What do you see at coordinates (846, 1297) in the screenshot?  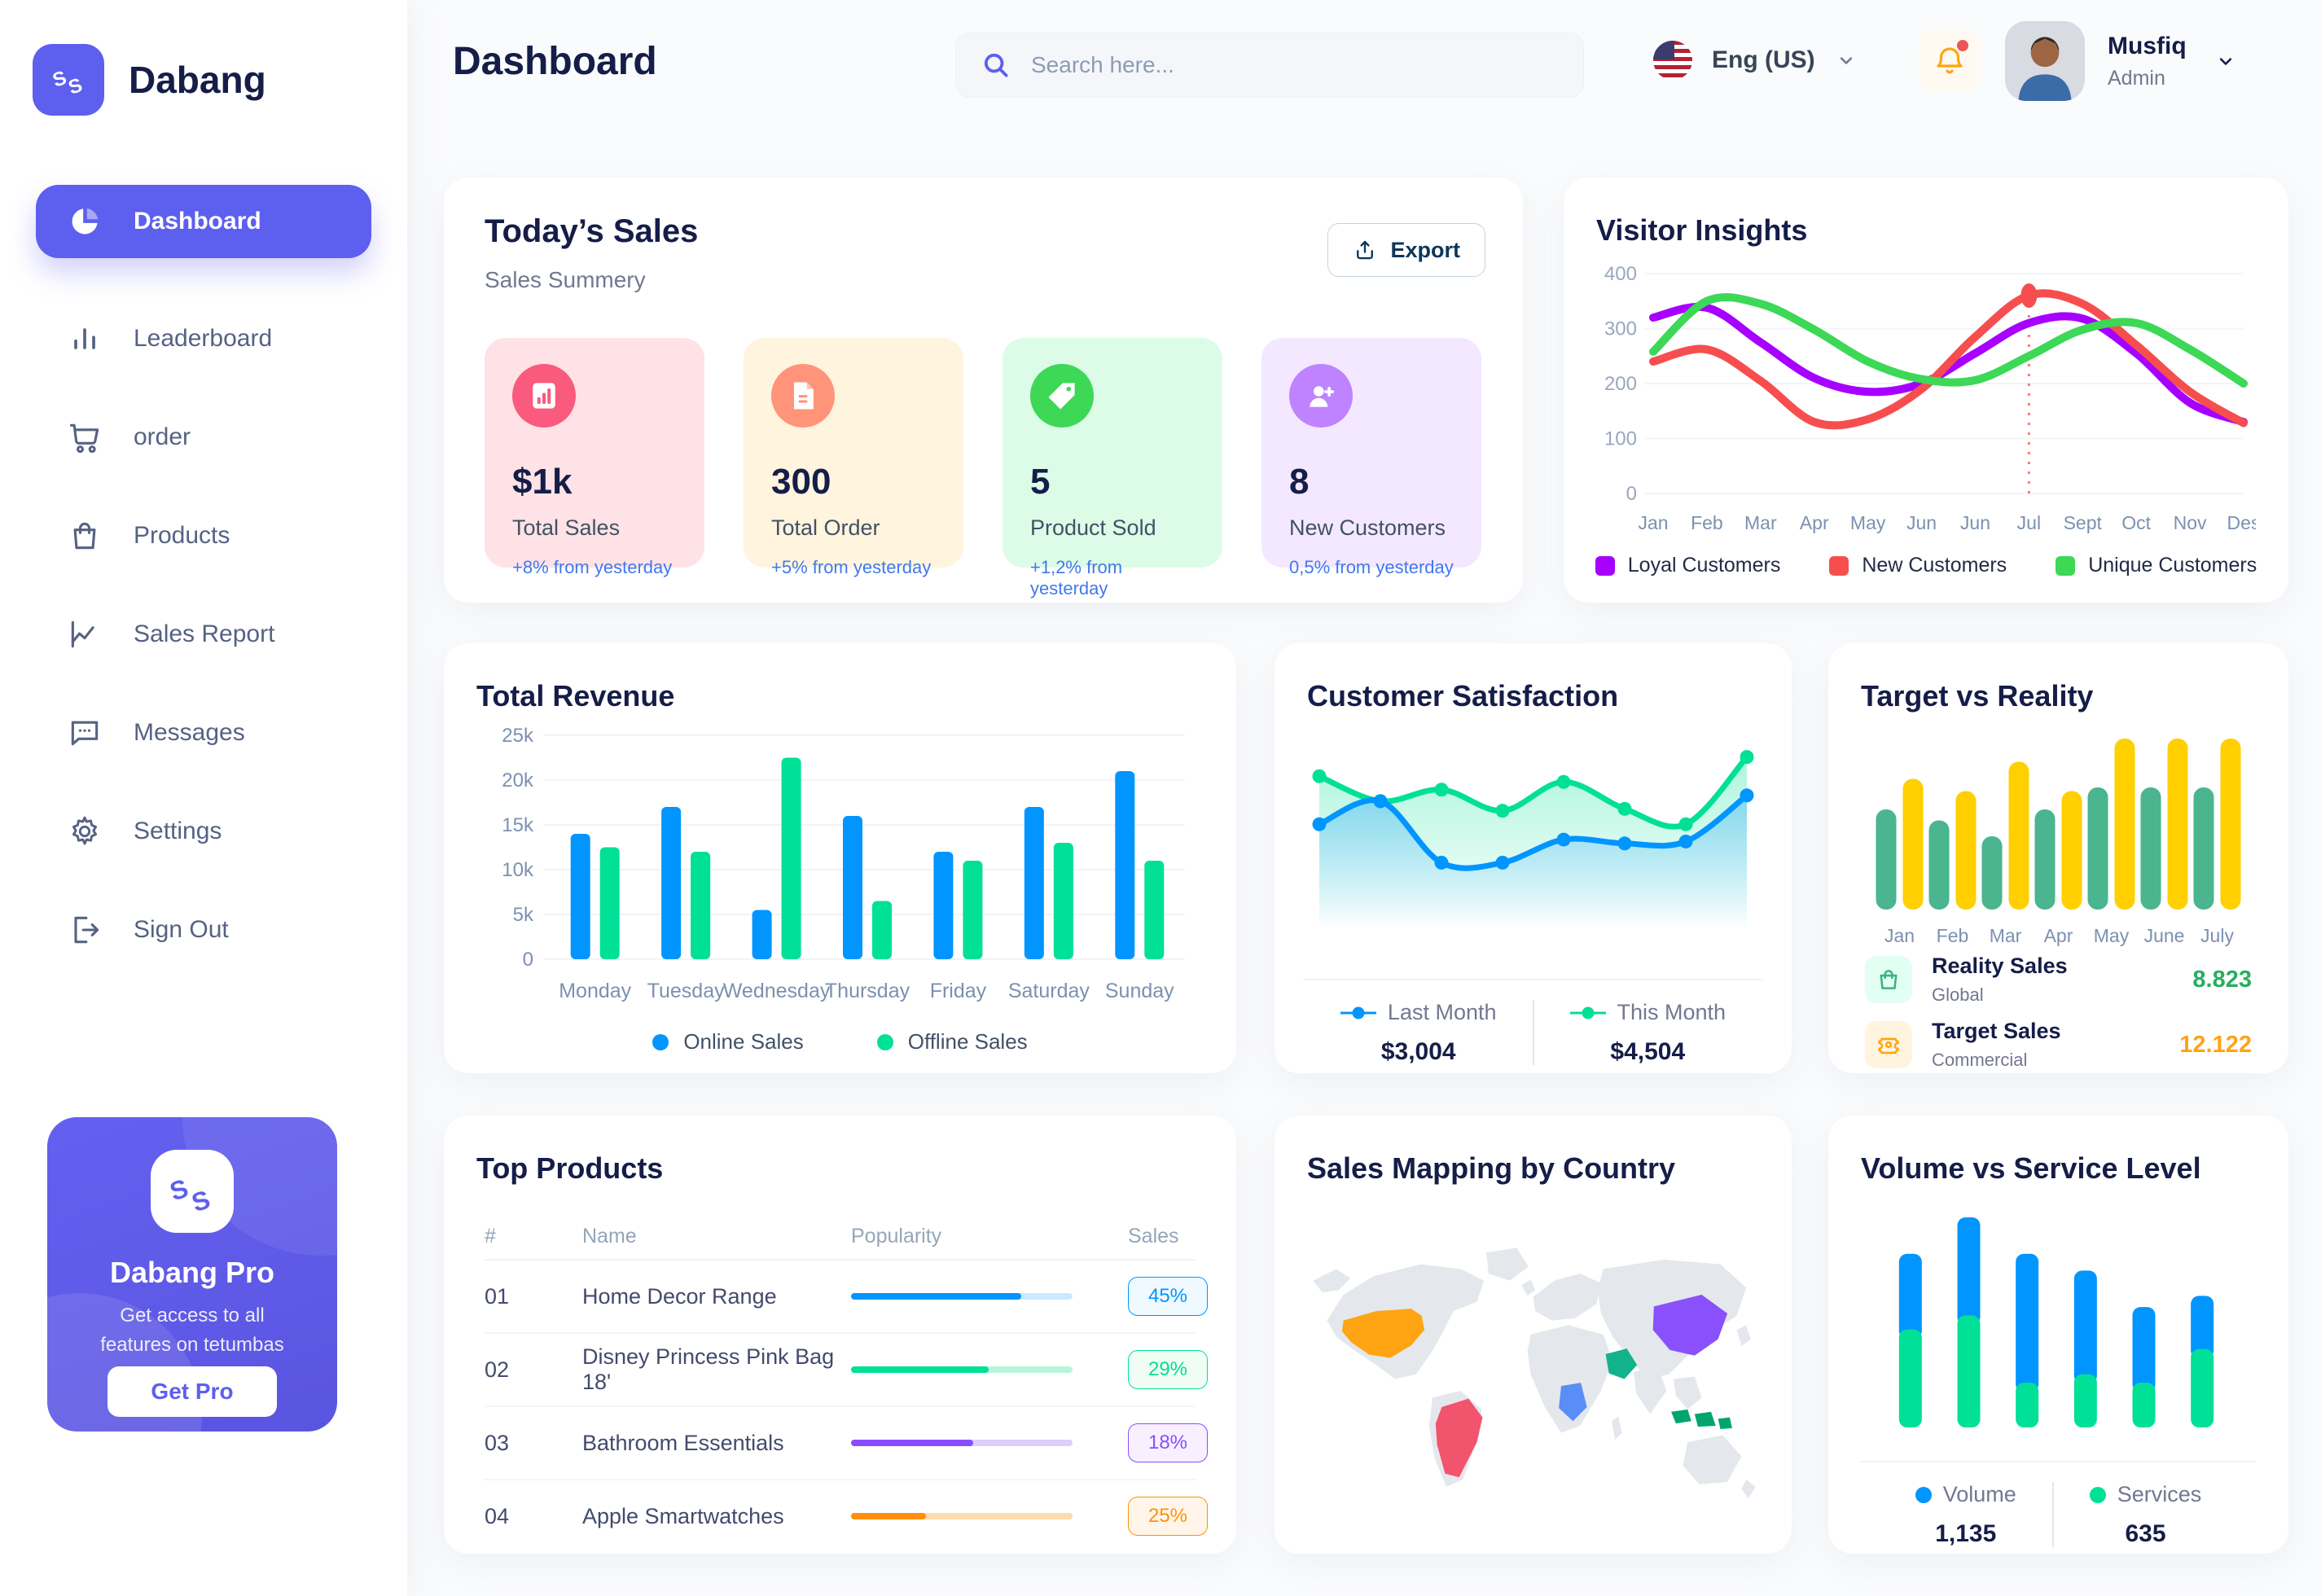 I see `table-row-home-decor-range: 01 Home Decor Range 45%` at bounding box center [846, 1297].